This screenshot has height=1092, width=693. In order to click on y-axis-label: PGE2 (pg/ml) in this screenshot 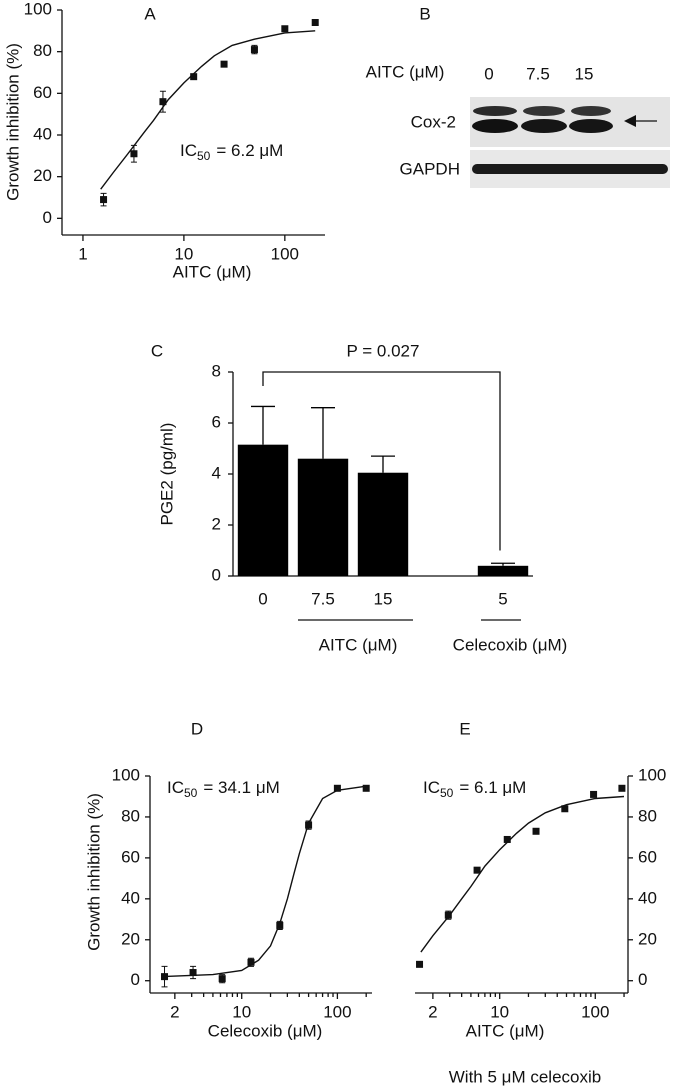, I will do `click(166, 474)`.